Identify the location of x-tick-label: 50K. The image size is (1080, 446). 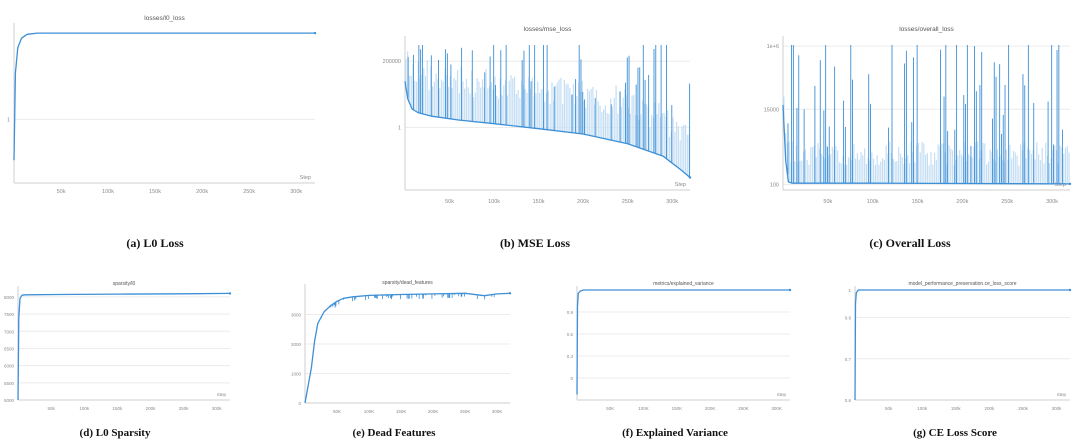
(337, 411).